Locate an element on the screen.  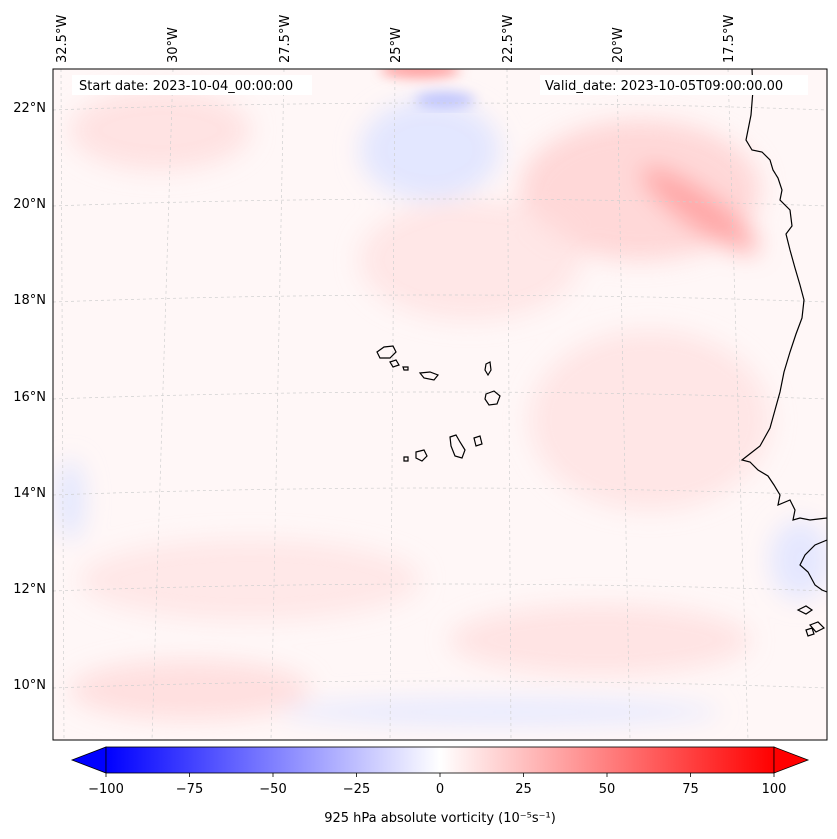
lat-label-20n: 20°N is located at coordinates (29, 204).